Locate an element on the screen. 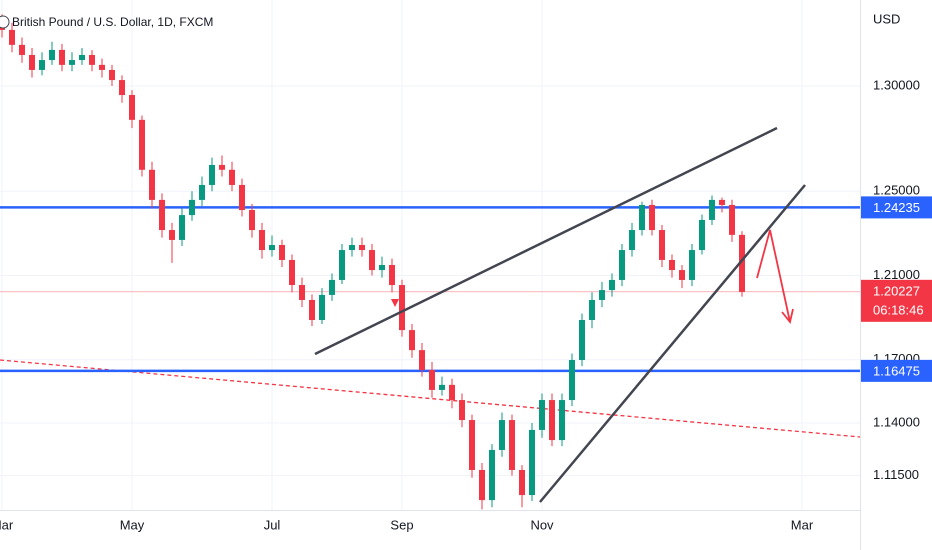  countdown-label: 06:18:46 is located at coordinates (898, 309).